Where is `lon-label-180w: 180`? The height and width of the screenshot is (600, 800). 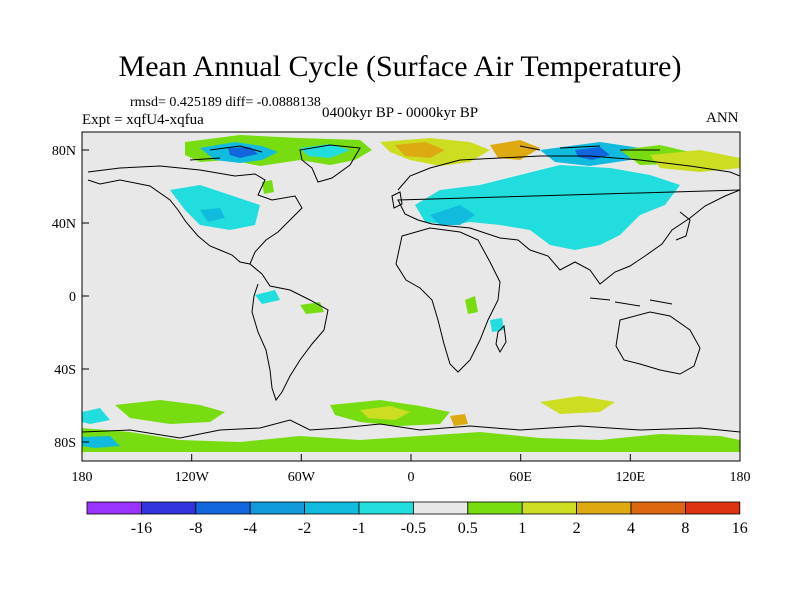 lon-label-180w: 180 is located at coordinates (82, 477).